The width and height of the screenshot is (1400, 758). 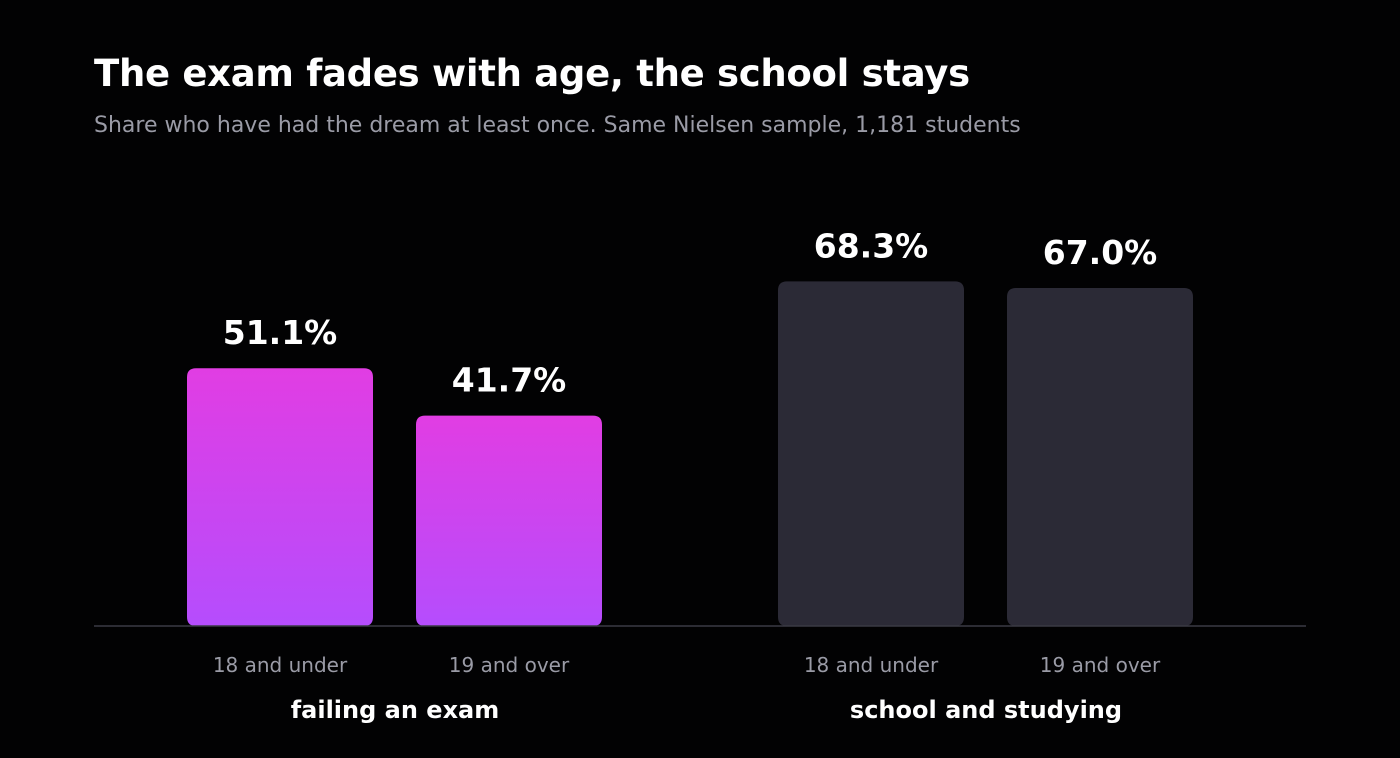 I want to click on tick-label-failing-an-exam-18-and-under: 18 and under, so click(x=280, y=665).